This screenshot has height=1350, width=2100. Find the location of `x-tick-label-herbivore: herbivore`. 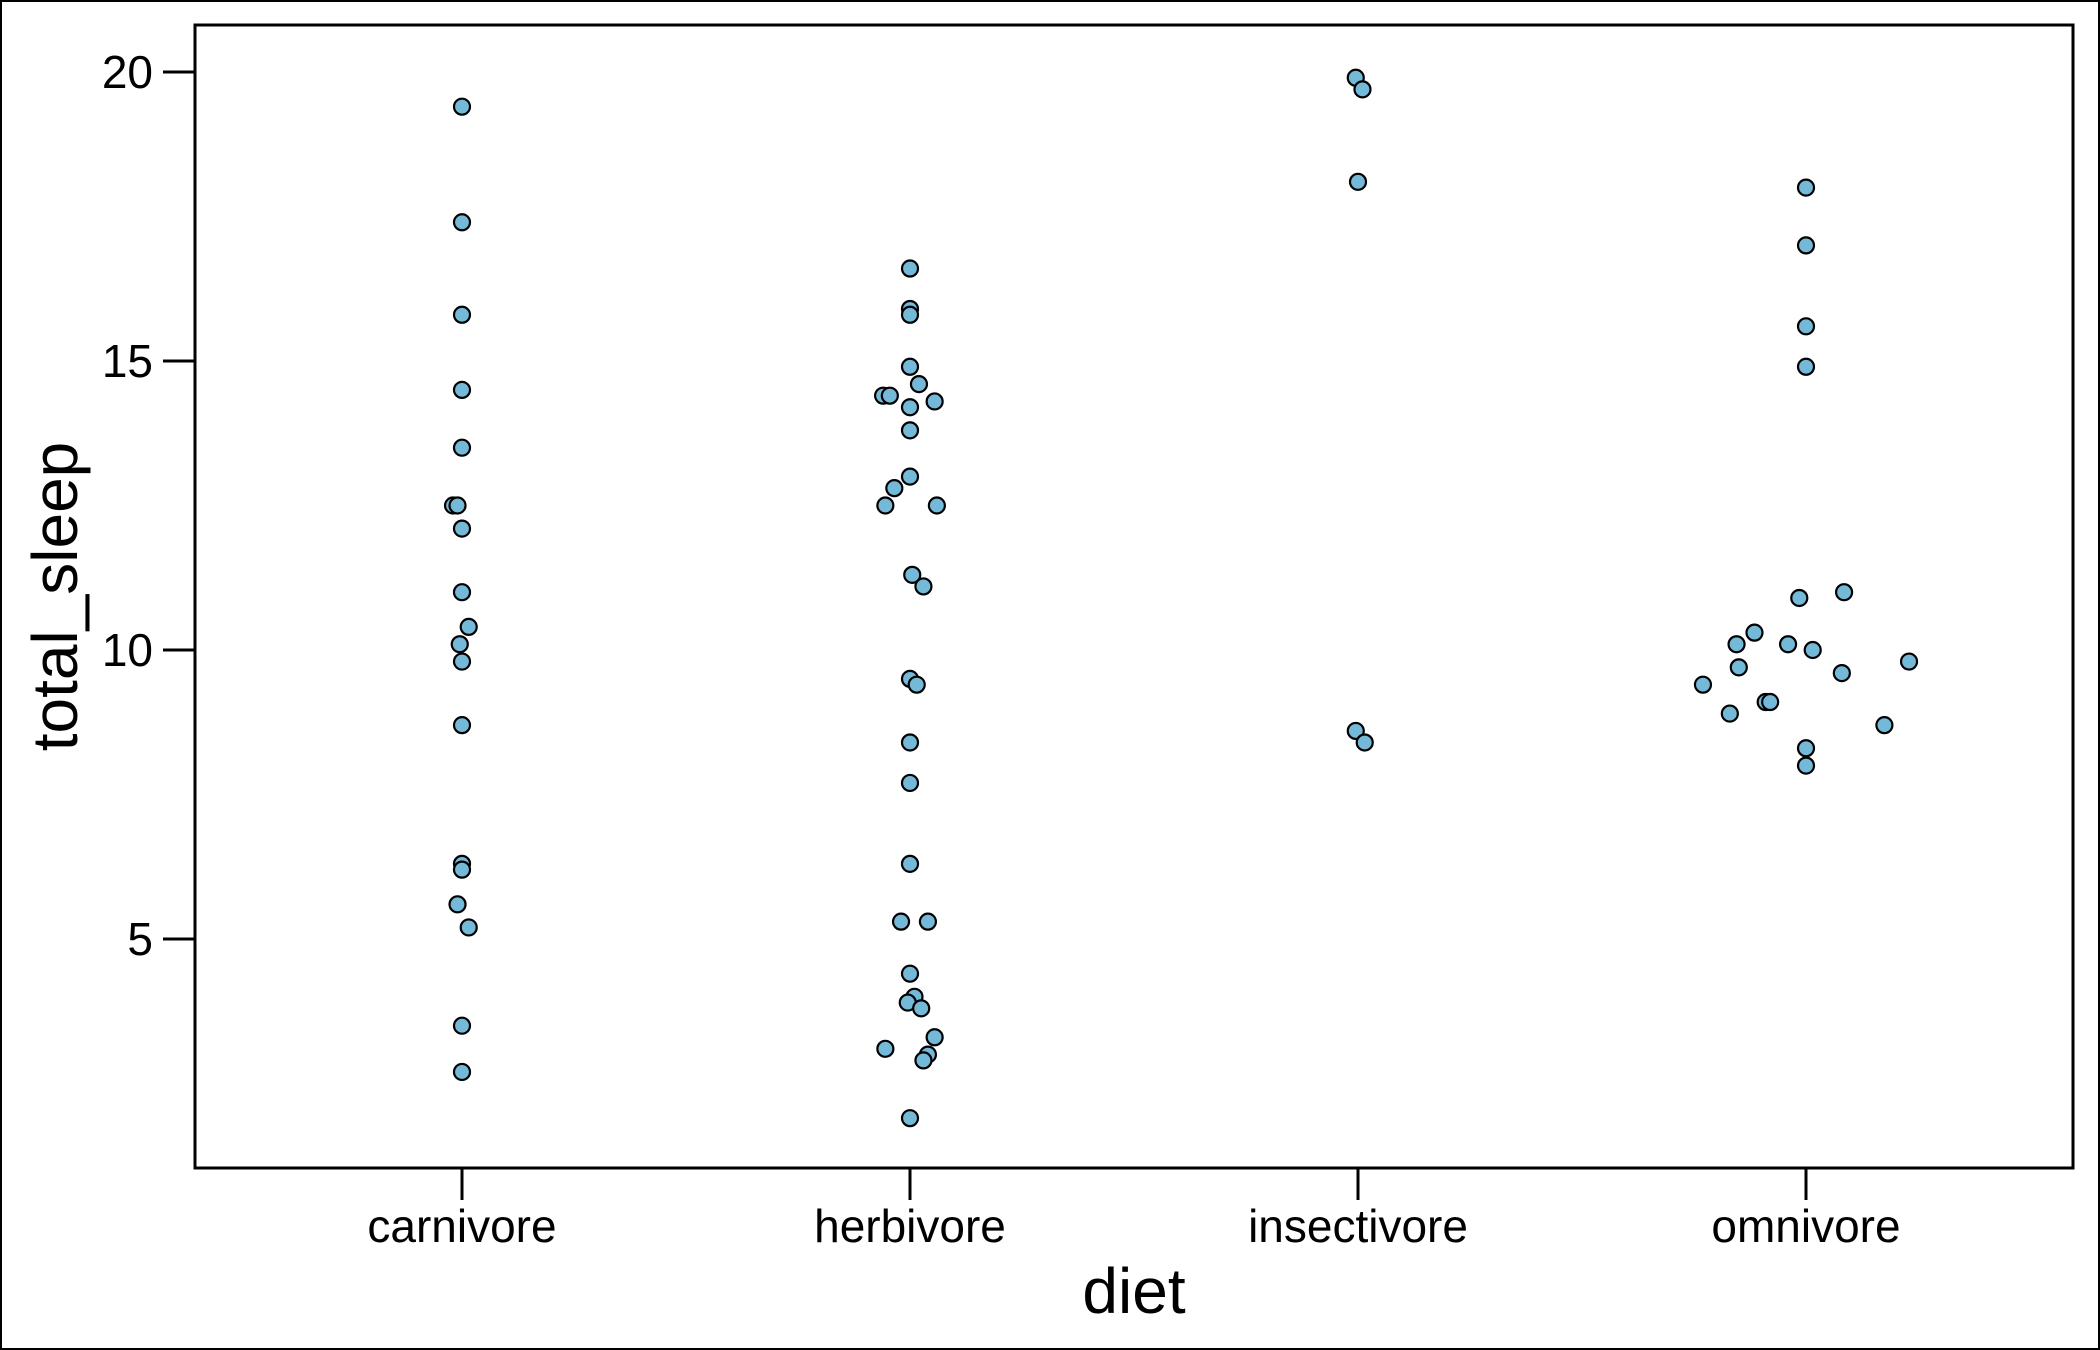

x-tick-label-herbivore: herbivore is located at coordinates (910, 1226).